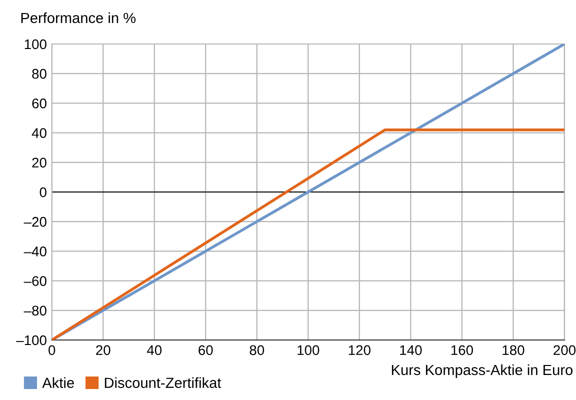 Image resolution: width=576 pixels, height=400 pixels. I want to click on x-tick-label: 80, so click(257, 350).